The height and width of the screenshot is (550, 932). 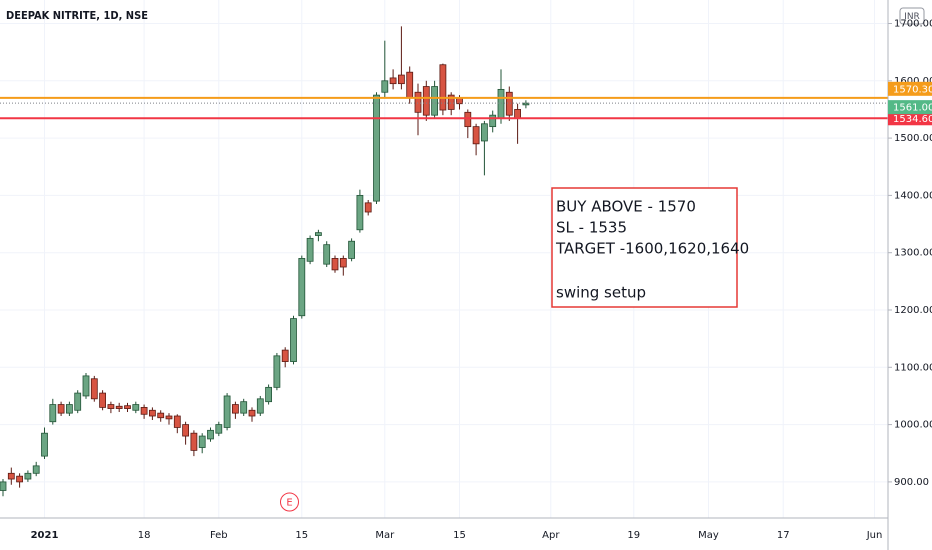 I want to click on annotation-box, so click(x=644, y=247).